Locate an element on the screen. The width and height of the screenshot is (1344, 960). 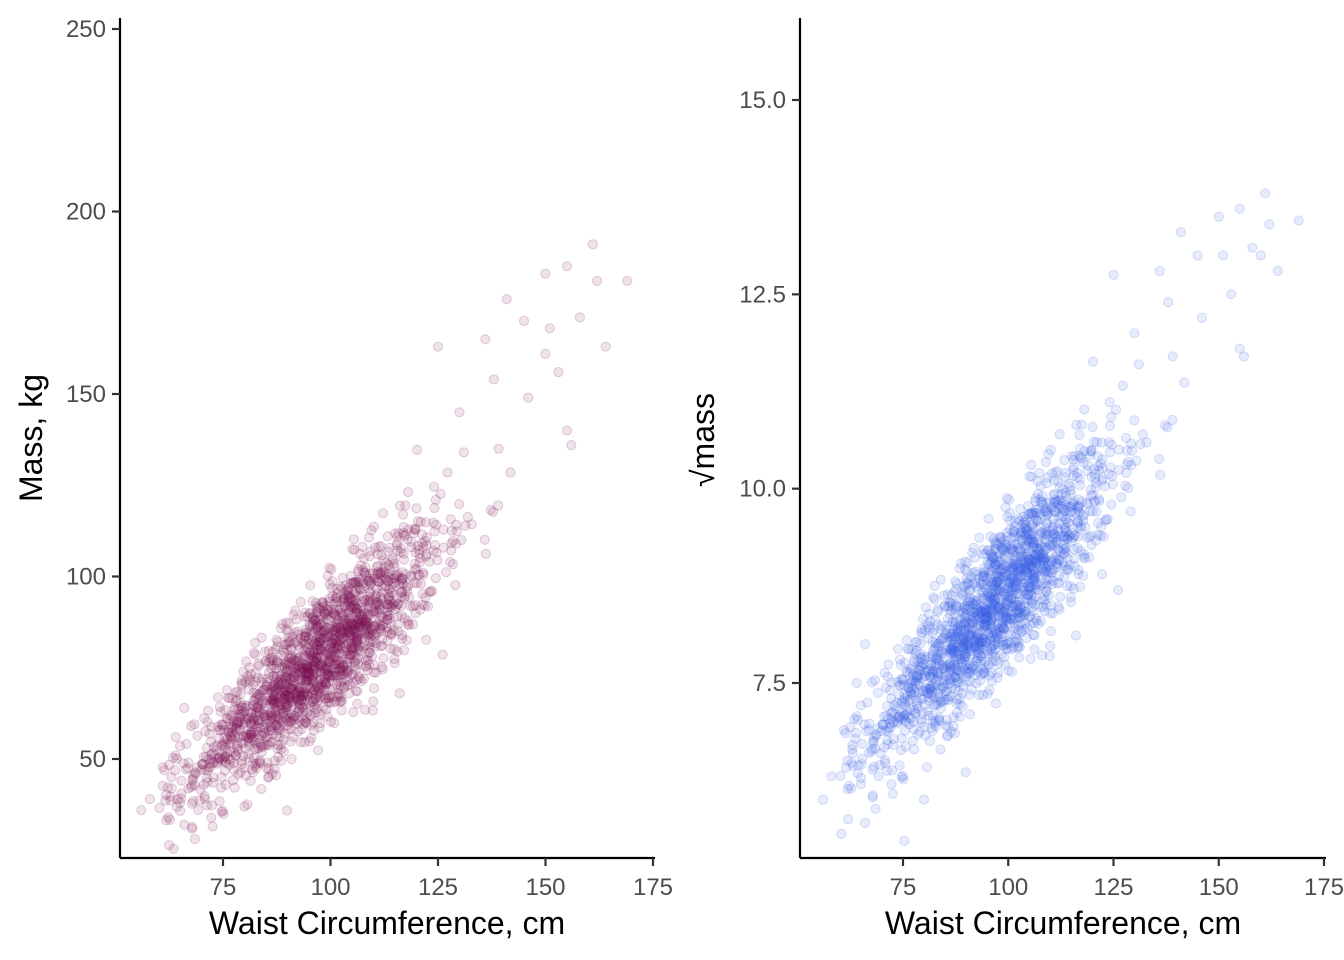
y-axis-title: √mass is located at coordinates (703, 440).